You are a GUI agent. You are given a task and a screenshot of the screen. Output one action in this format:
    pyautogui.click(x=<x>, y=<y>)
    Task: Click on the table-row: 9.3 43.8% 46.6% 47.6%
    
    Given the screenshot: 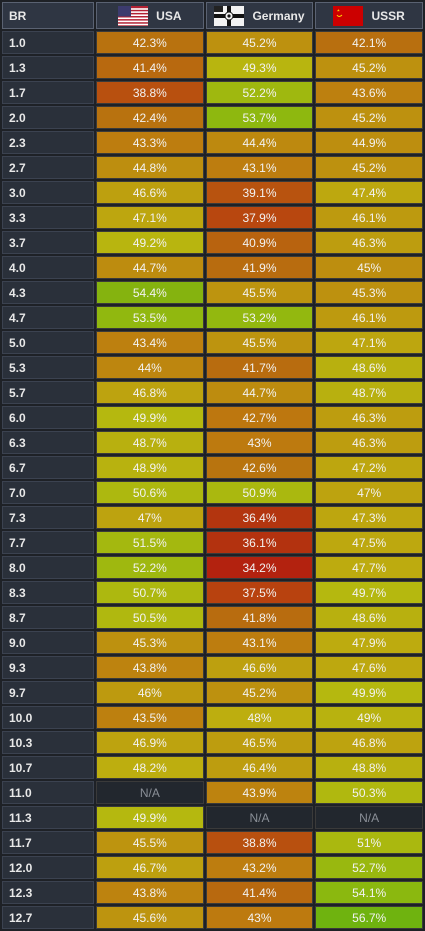 What is the action you would take?
    pyautogui.click(x=212, y=667)
    